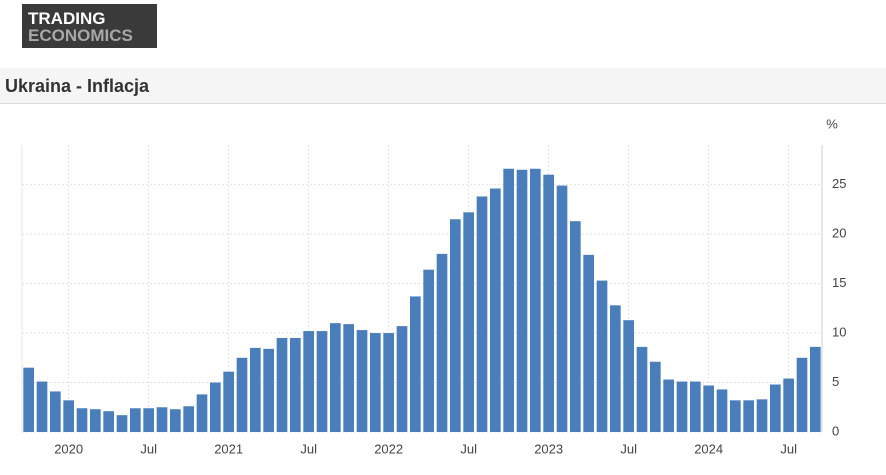  What do you see at coordinates (77, 86) in the screenshot?
I see `chart-title: Ukraina - Inflacja` at bounding box center [77, 86].